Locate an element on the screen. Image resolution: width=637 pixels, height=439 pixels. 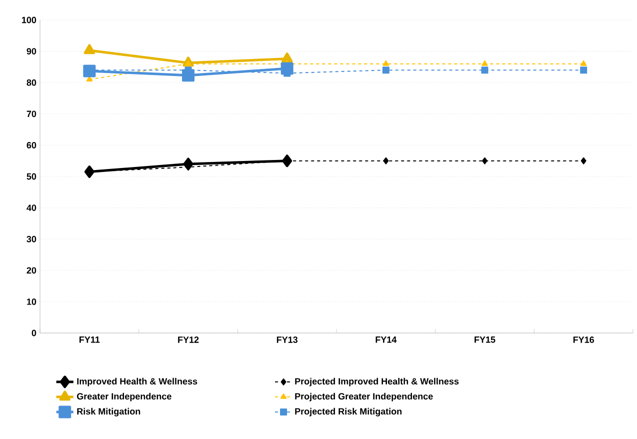
y-tick-label: 70 is located at coordinates (31, 114).